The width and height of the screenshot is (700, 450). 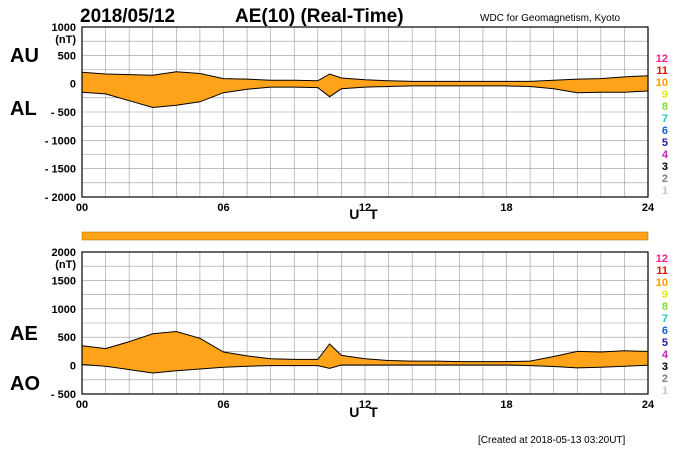 I want to click on index-title: AE(10) (Real-Time), so click(x=319, y=16).